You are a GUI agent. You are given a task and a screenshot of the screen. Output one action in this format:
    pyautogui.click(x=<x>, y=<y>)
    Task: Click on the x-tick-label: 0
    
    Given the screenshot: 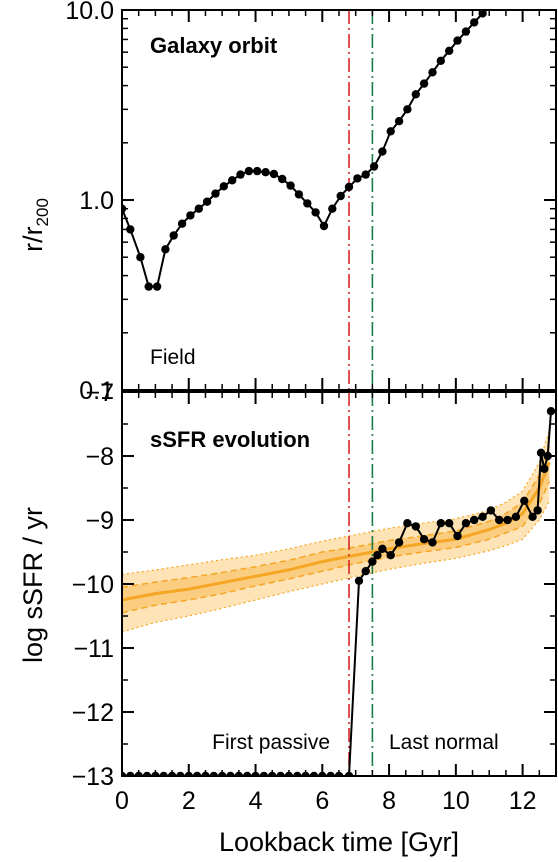 What is the action you would take?
    pyautogui.click(x=122, y=801)
    